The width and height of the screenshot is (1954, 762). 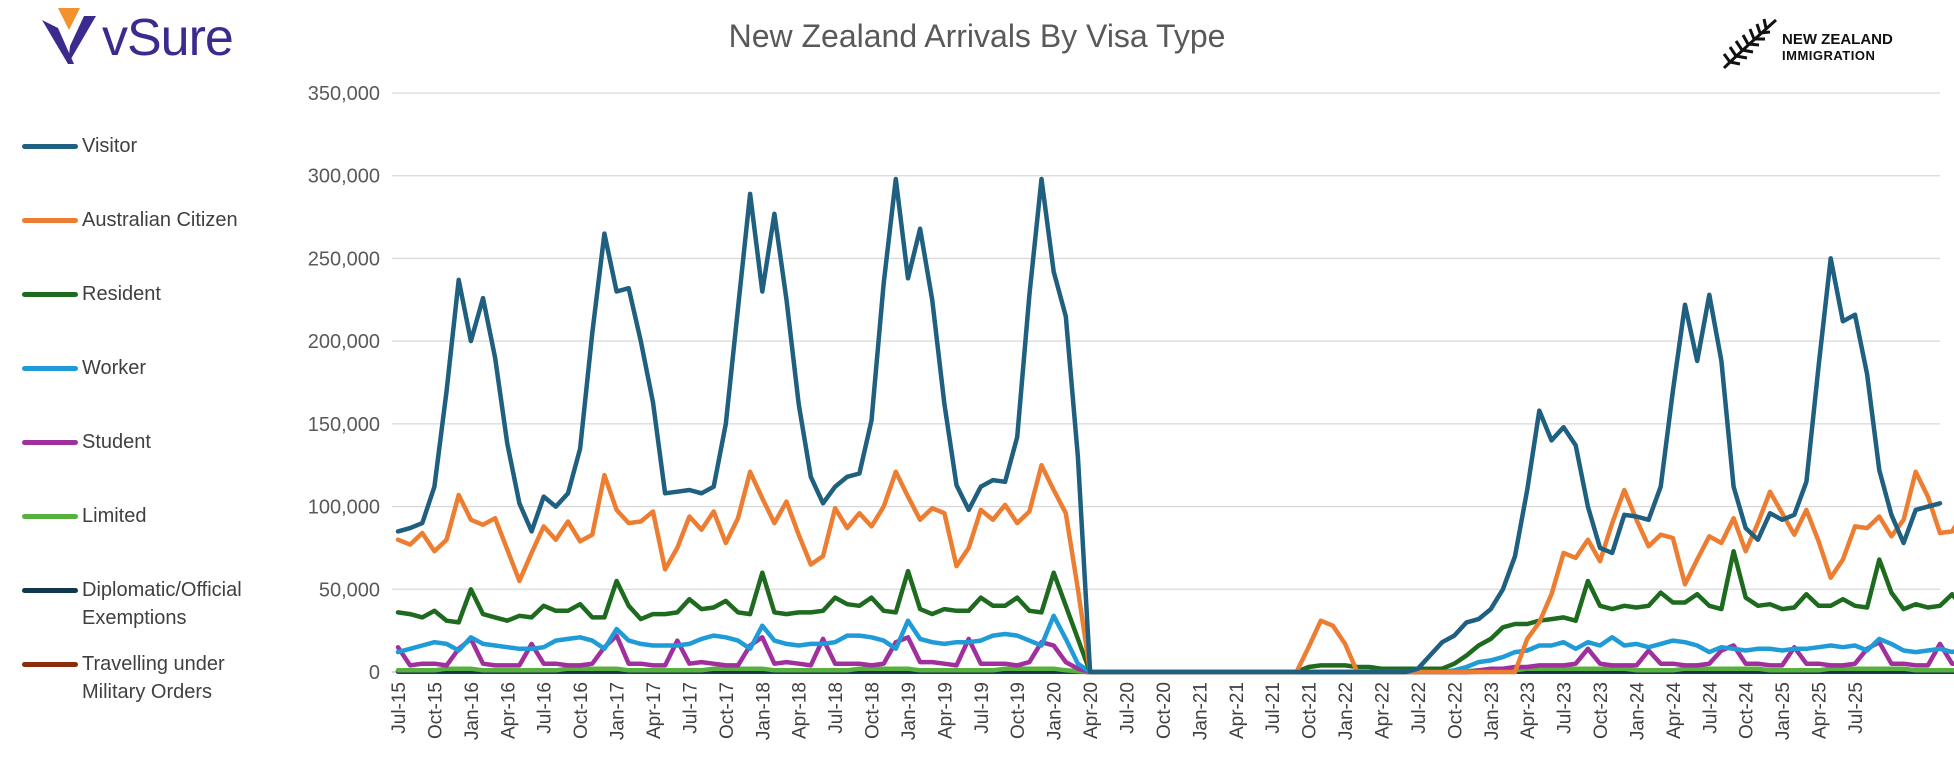 I want to click on x-tick-label: Oct-22, so click(x=1455, y=710).